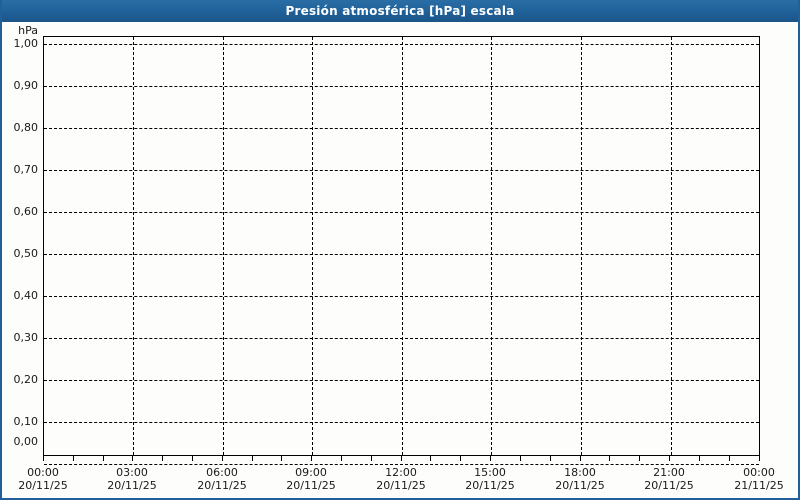 This screenshot has height=500, width=800. I want to click on window-titlebar: Presión atmosférica [hPa] escala, so click(400, 11).